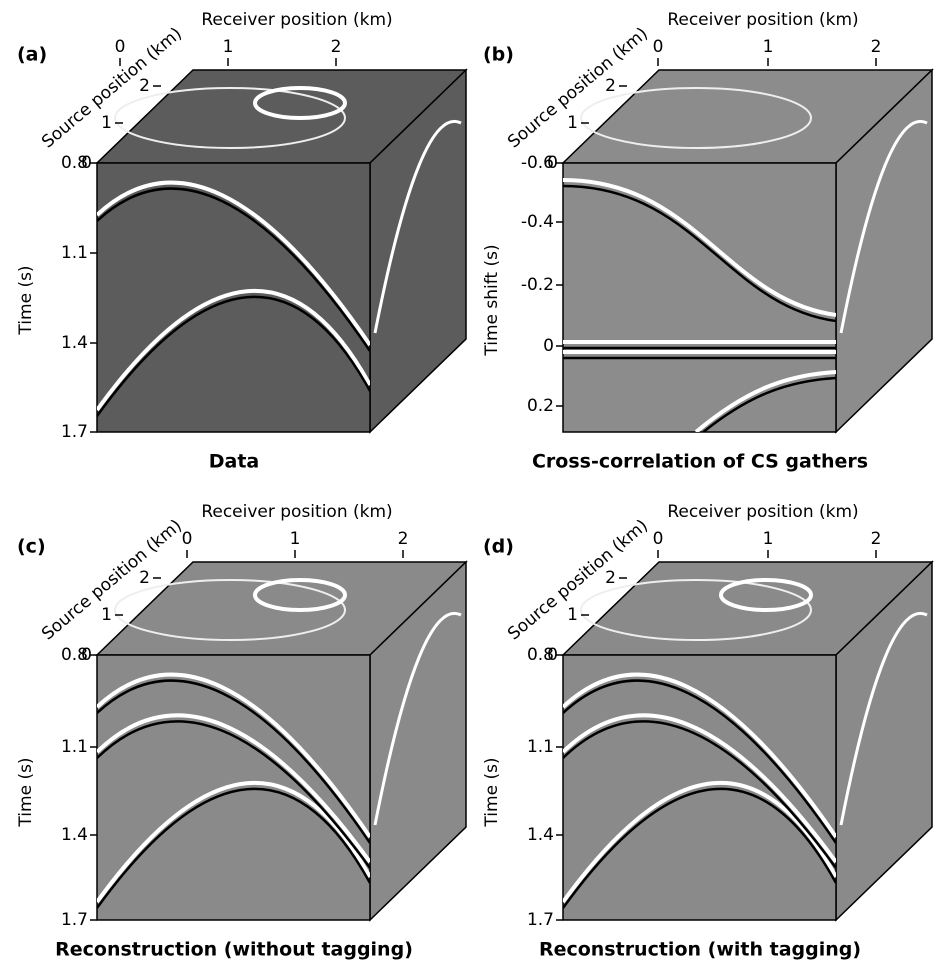  I want to click on panel-label: (c), so click(31, 547).